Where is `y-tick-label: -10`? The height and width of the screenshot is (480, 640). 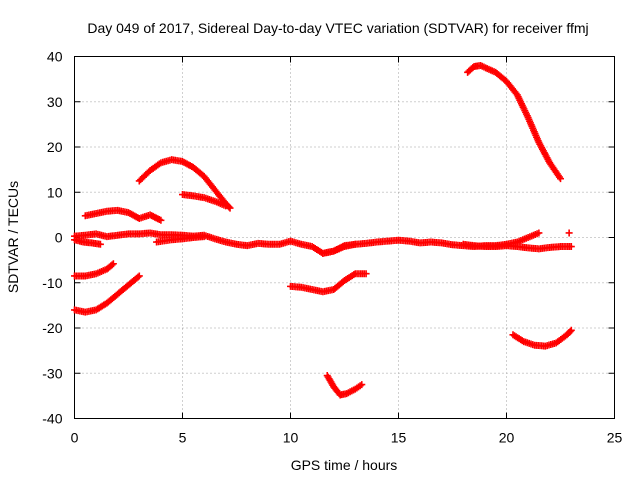 y-tick-label: -10 is located at coordinates (52, 283).